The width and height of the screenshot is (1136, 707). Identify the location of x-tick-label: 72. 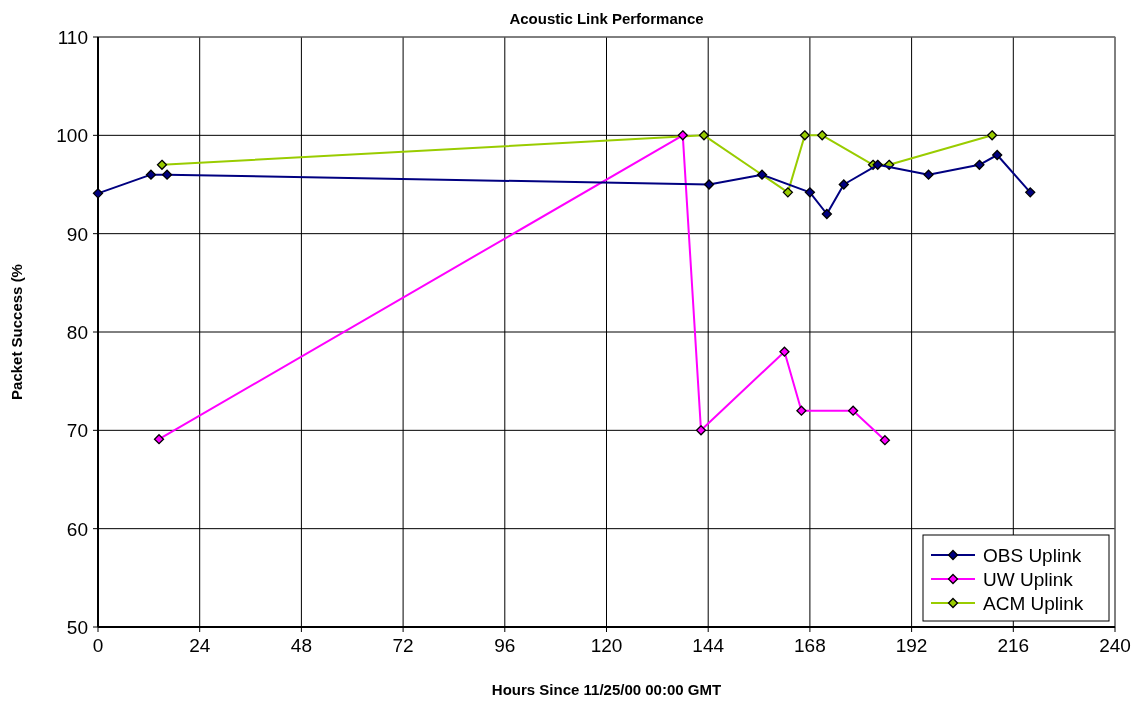
(403, 645).